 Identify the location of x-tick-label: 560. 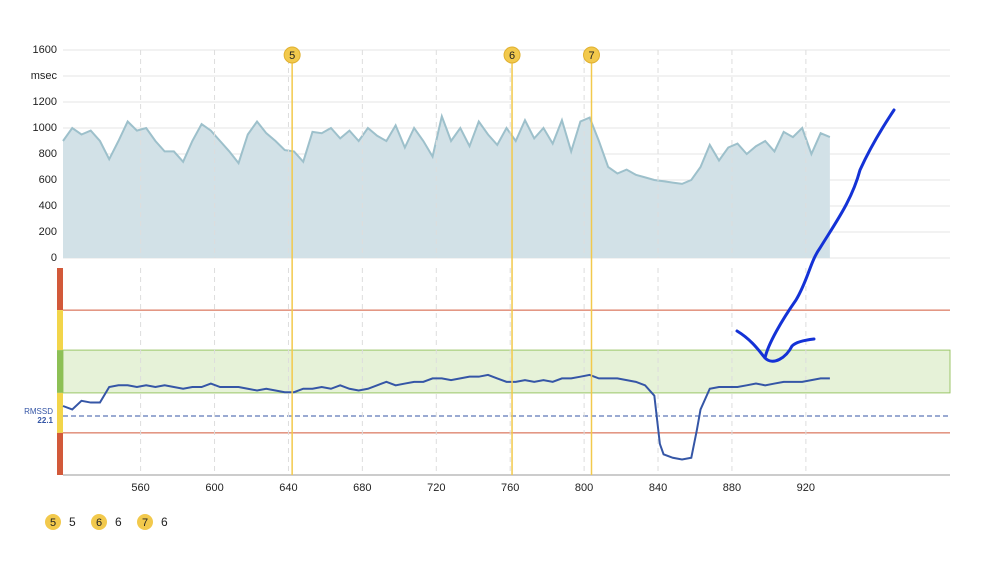
(140, 488).